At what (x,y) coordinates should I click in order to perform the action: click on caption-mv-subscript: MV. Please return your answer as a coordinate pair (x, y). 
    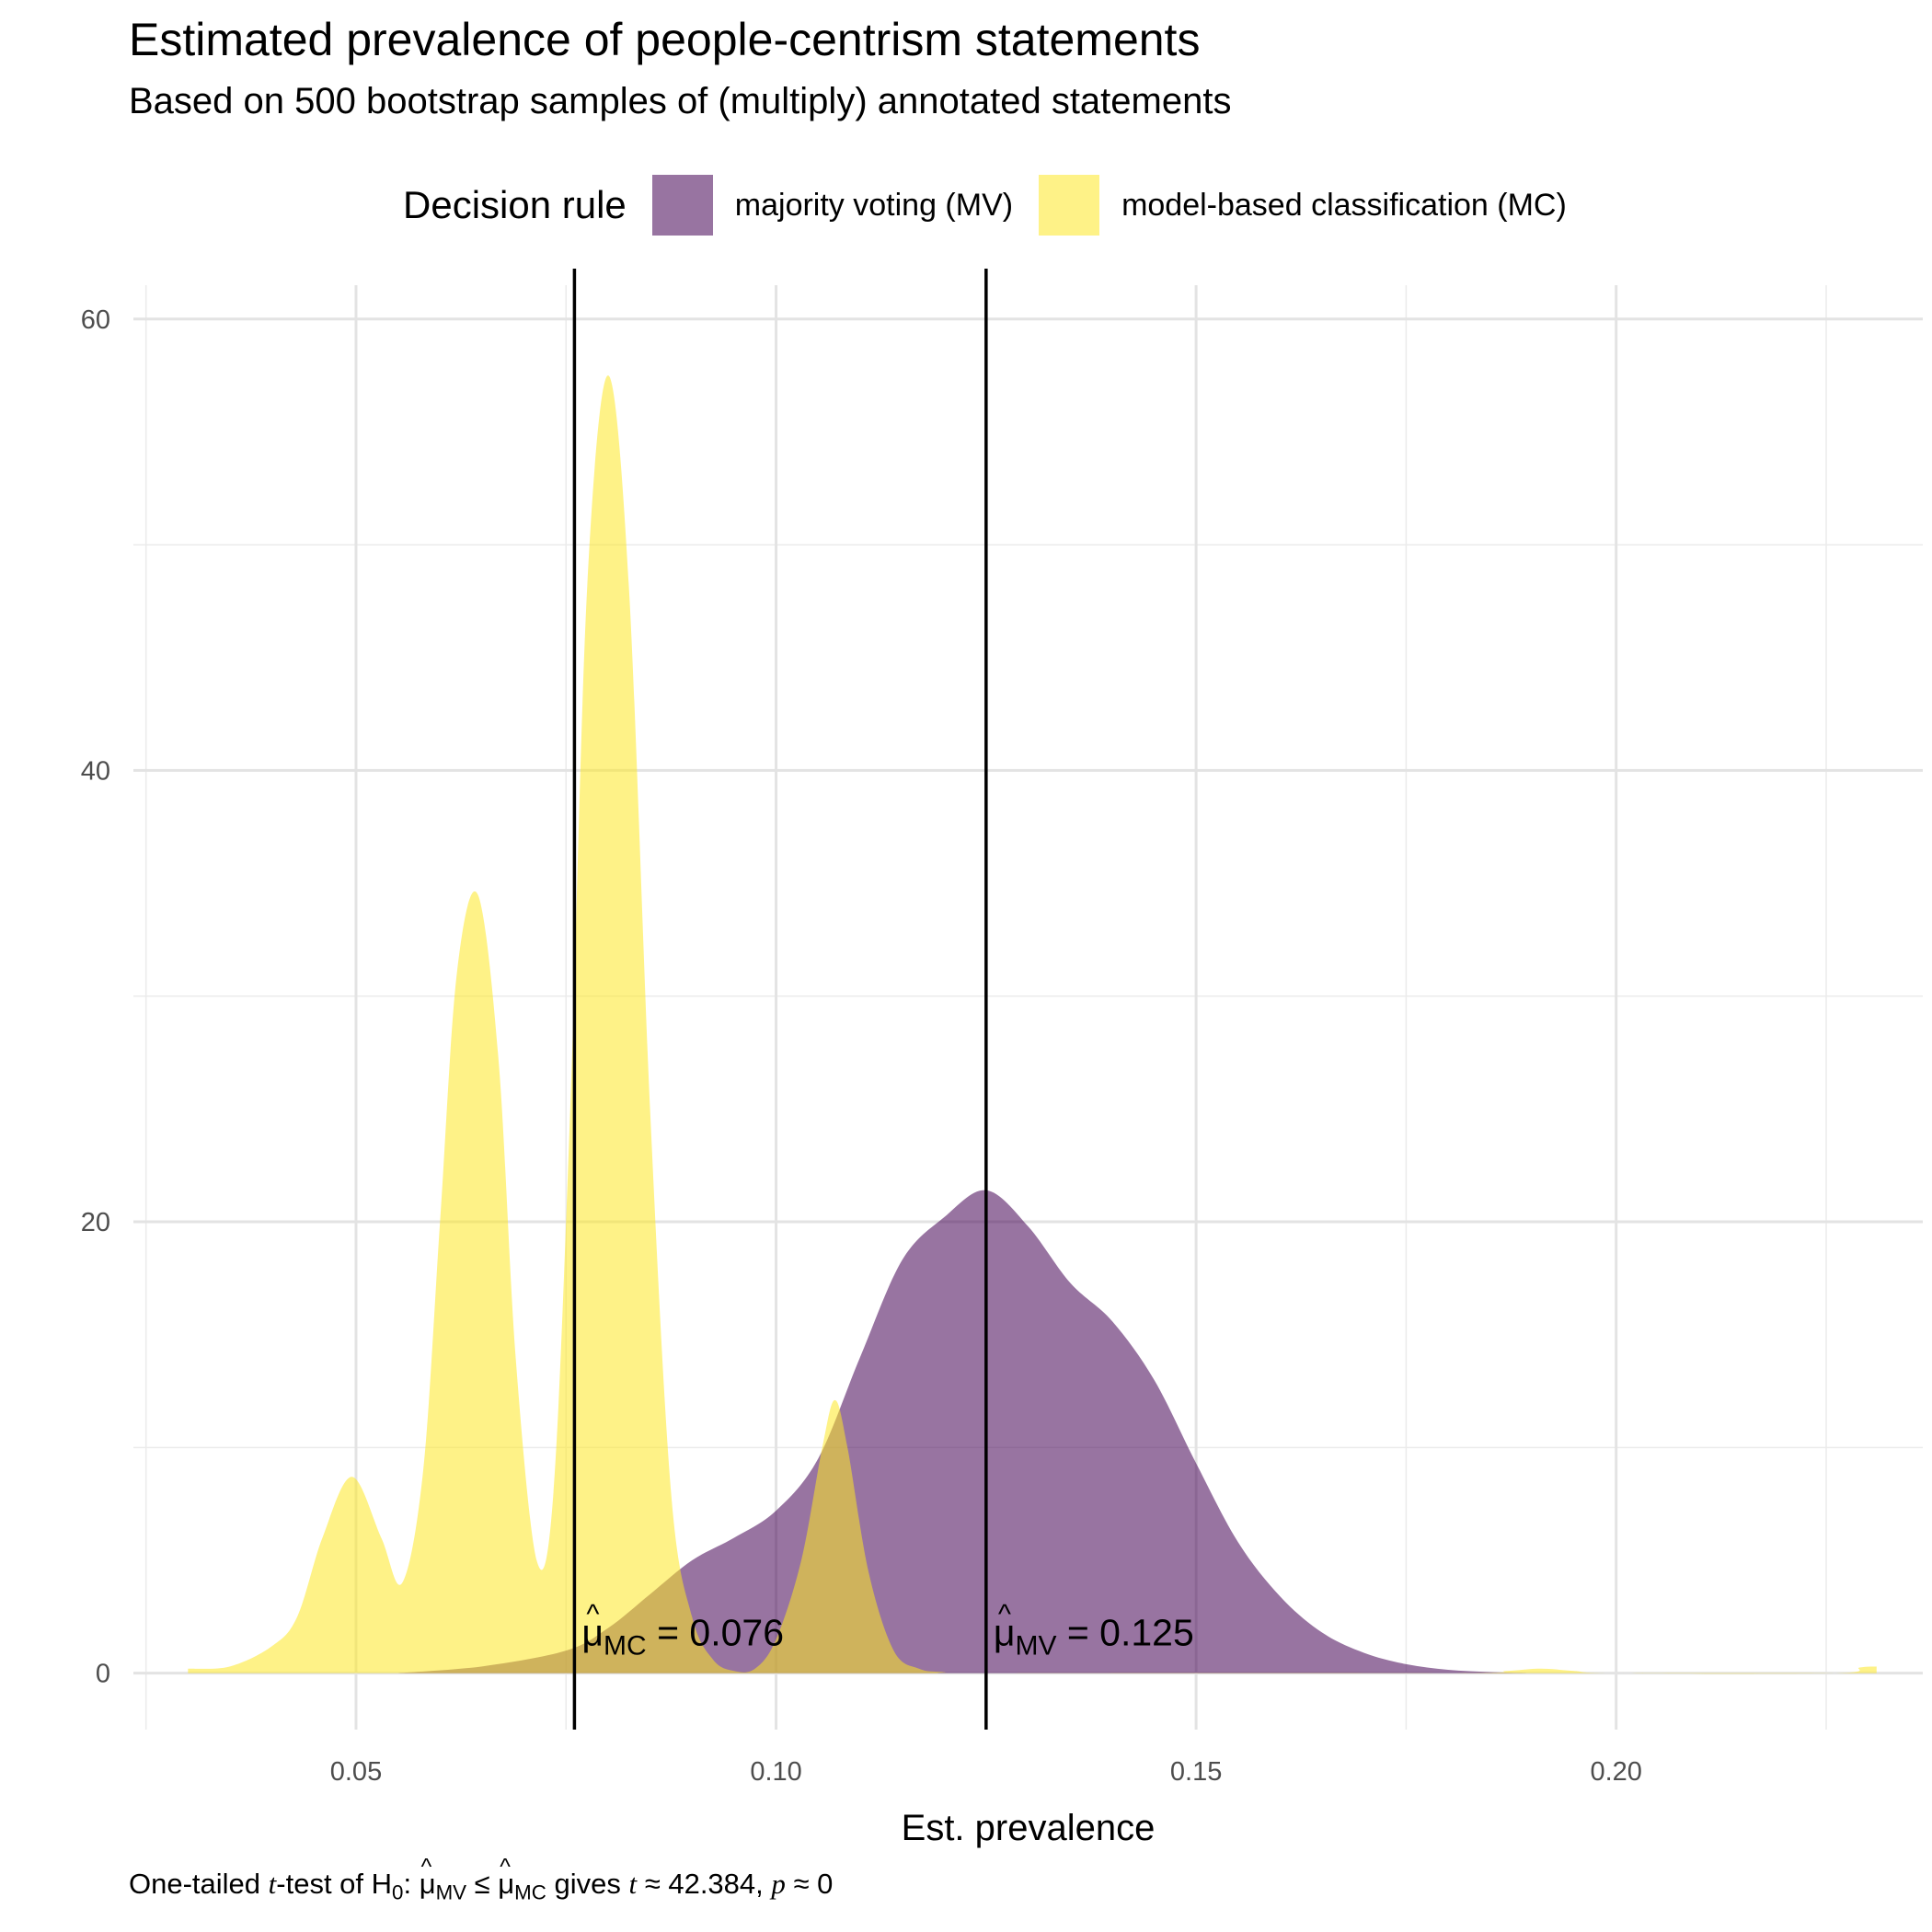
    Looking at the image, I should click on (451, 1892).